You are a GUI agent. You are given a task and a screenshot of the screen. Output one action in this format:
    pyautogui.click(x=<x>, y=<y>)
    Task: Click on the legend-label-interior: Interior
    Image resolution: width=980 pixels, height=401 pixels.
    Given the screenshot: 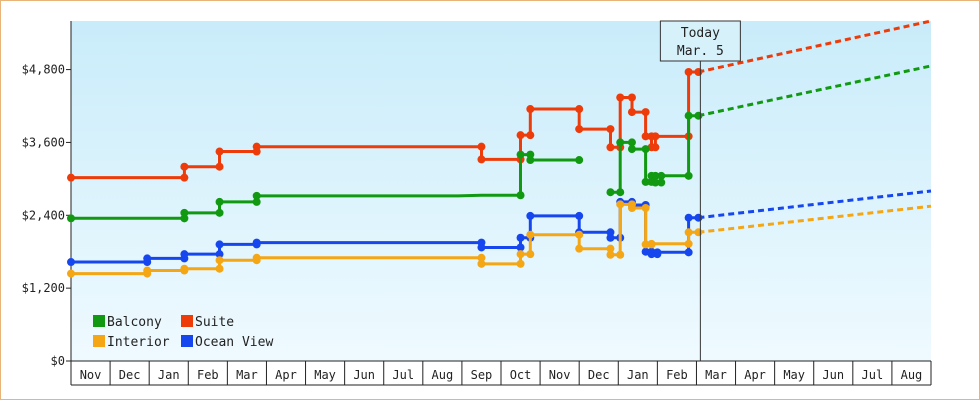 What is the action you would take?
    pyautogui.click(x=138, y=342)
    